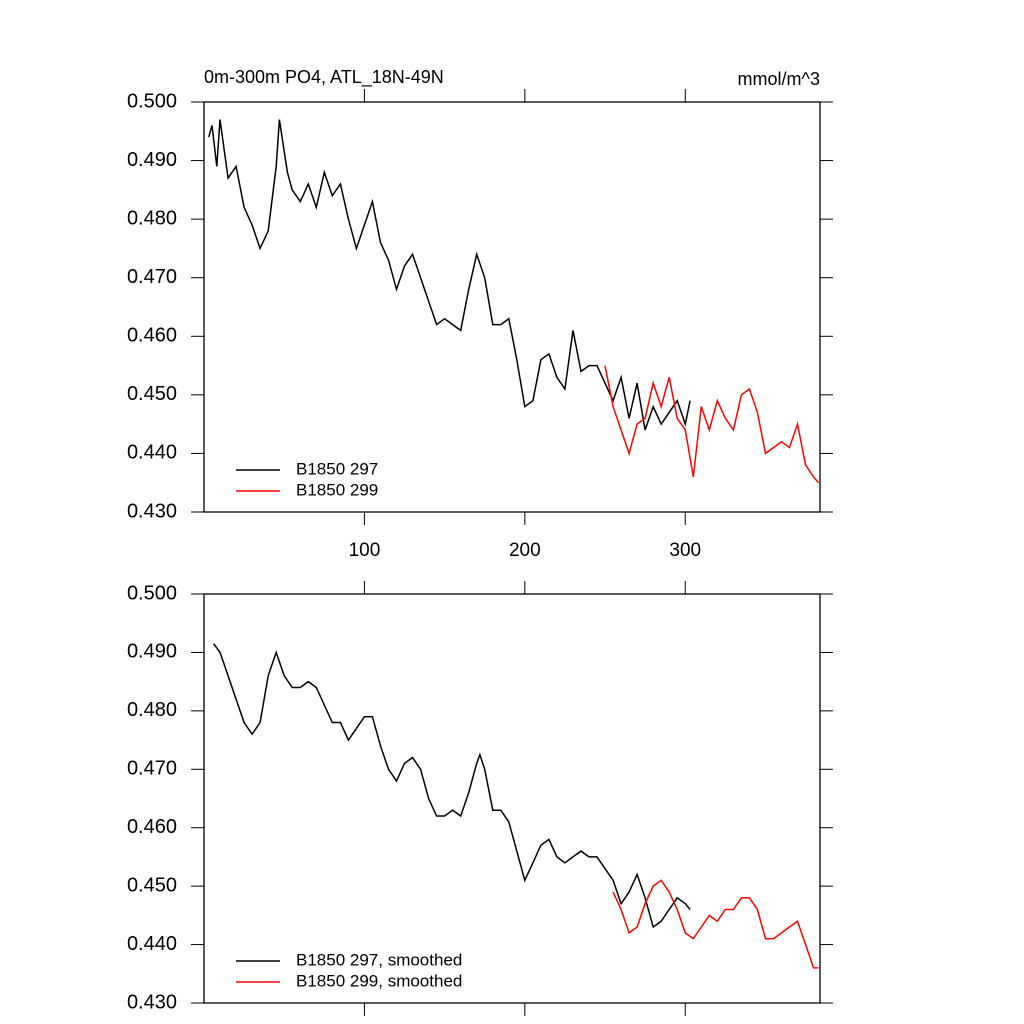 This screenshot has height=1024, width=1024. I want to click on legend-label: B1850 299, smoothed, so click(379, 980).